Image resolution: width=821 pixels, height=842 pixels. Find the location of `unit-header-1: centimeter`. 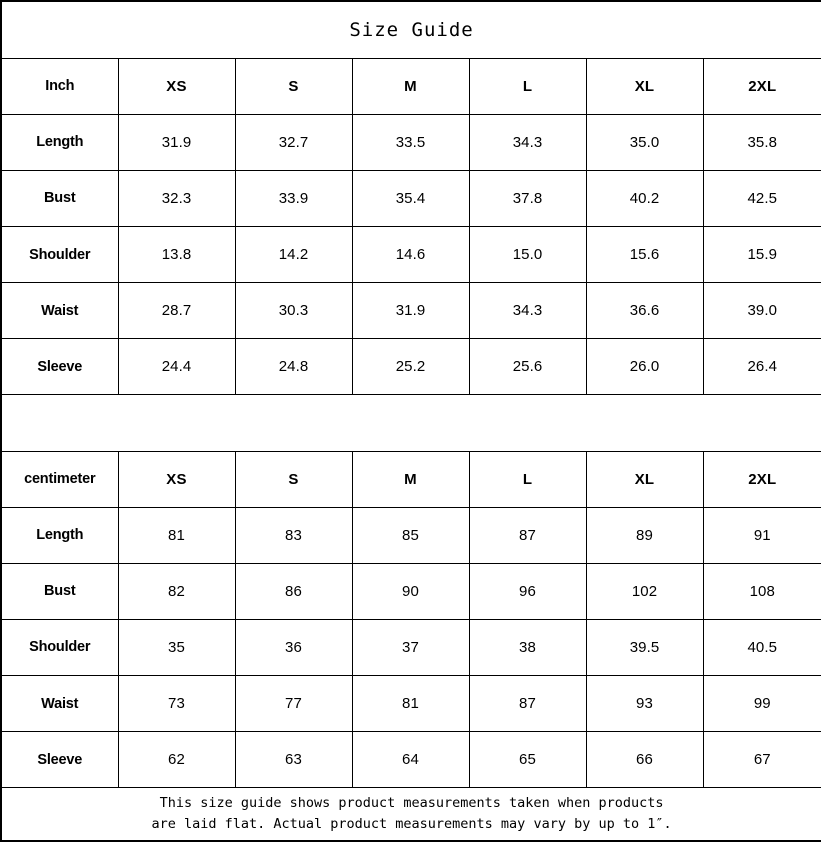

unit-header-1: centimeter is located at coordinates (59, 479).